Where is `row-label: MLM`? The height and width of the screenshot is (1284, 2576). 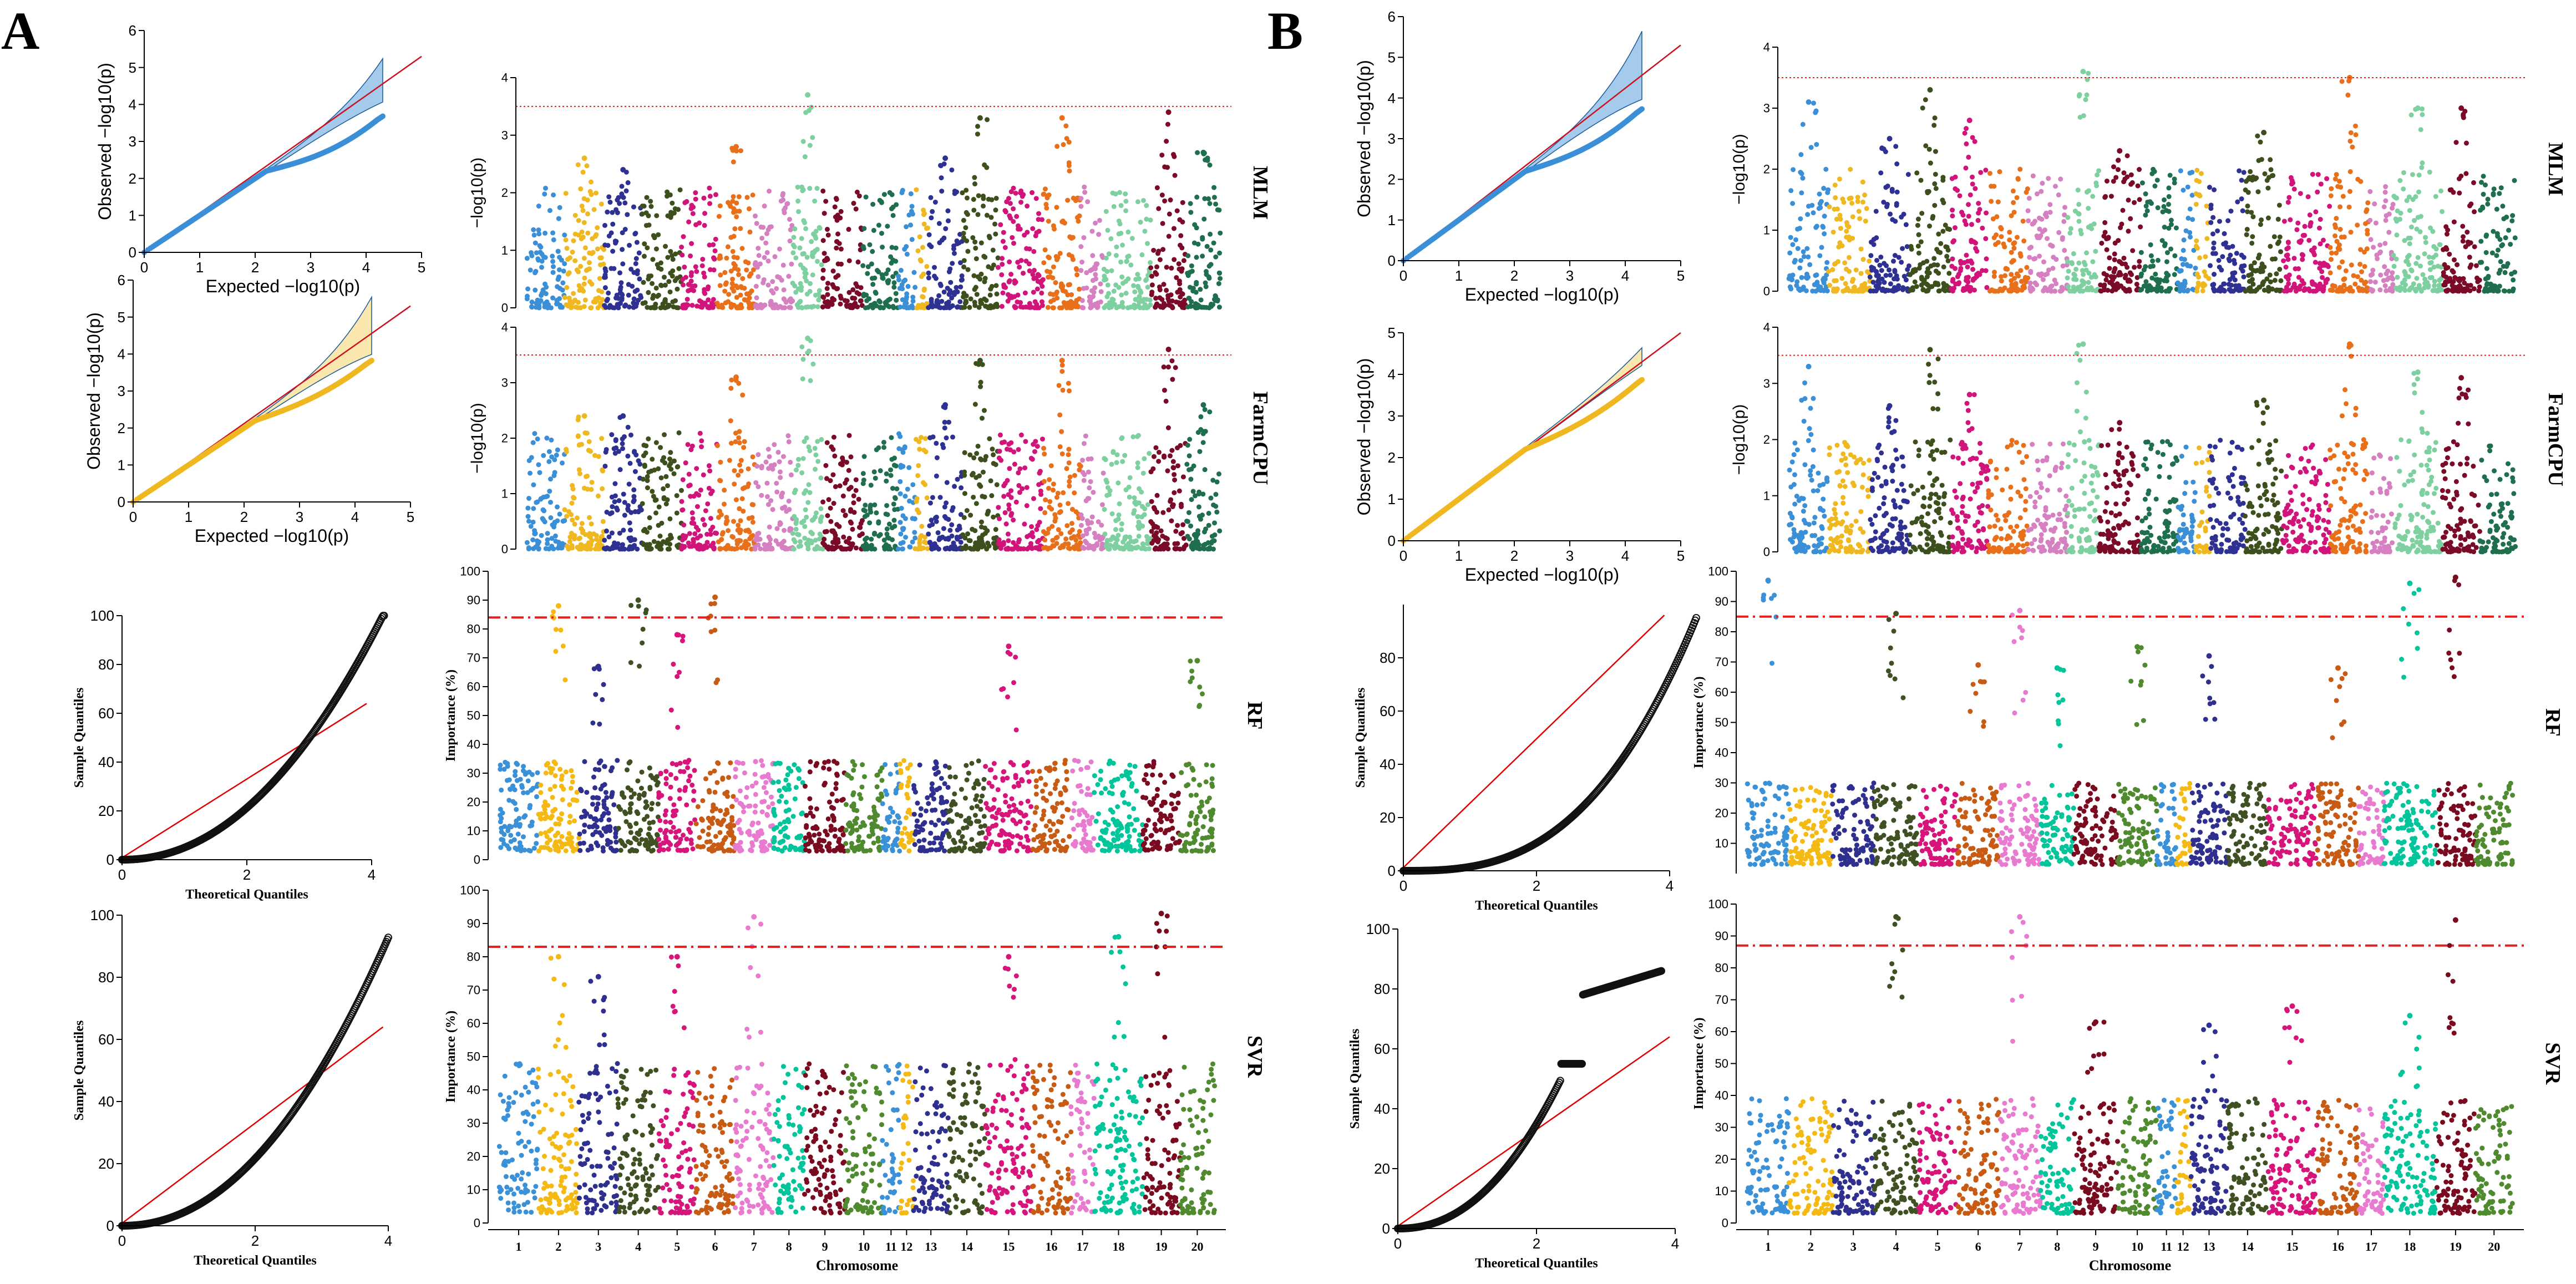 row-label: MLM is located at coordinates (1260, 193).